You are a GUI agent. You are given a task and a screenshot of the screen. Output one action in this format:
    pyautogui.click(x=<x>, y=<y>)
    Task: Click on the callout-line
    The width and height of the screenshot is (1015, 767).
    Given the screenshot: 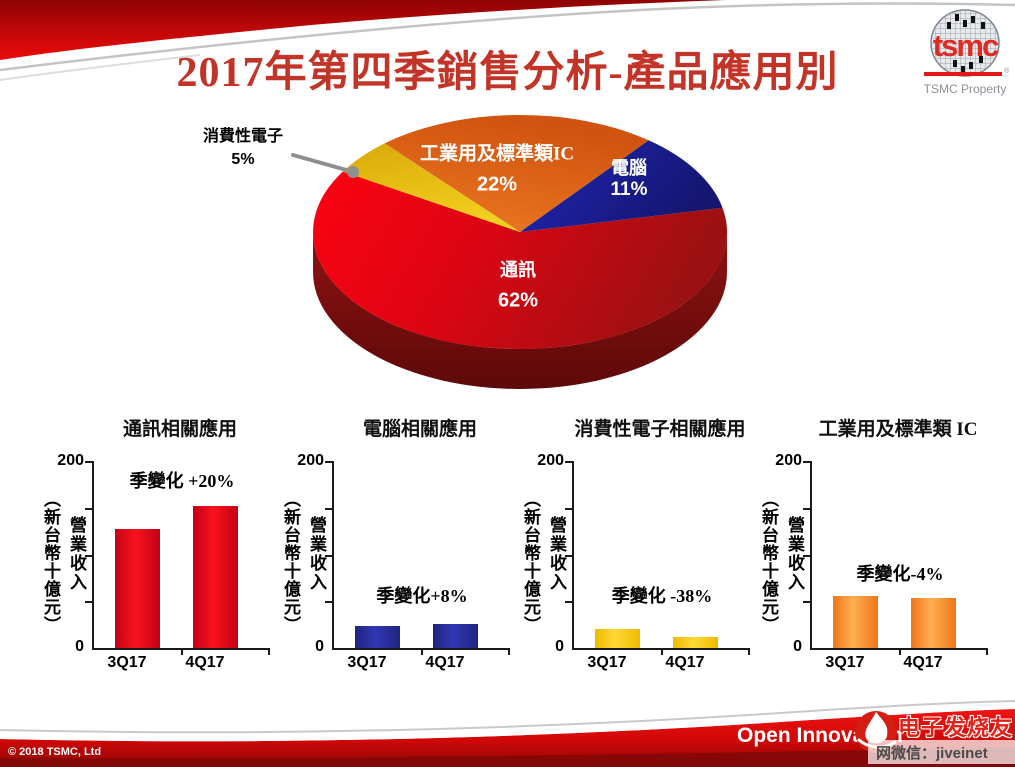 What is the action you would take?
    pyautogui.click(x=321, y=163)
    